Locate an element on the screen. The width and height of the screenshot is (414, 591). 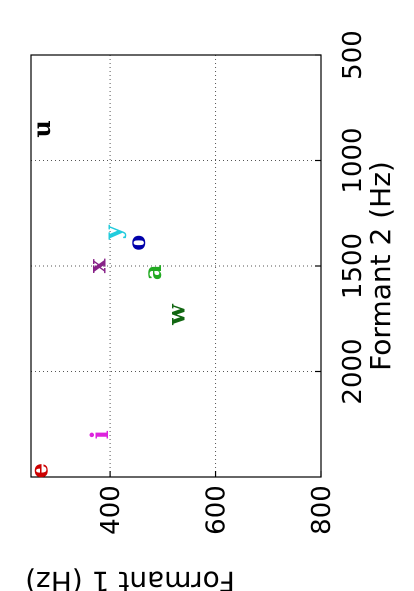
y-tick-label: 500 is located at coordinates (353, 55).